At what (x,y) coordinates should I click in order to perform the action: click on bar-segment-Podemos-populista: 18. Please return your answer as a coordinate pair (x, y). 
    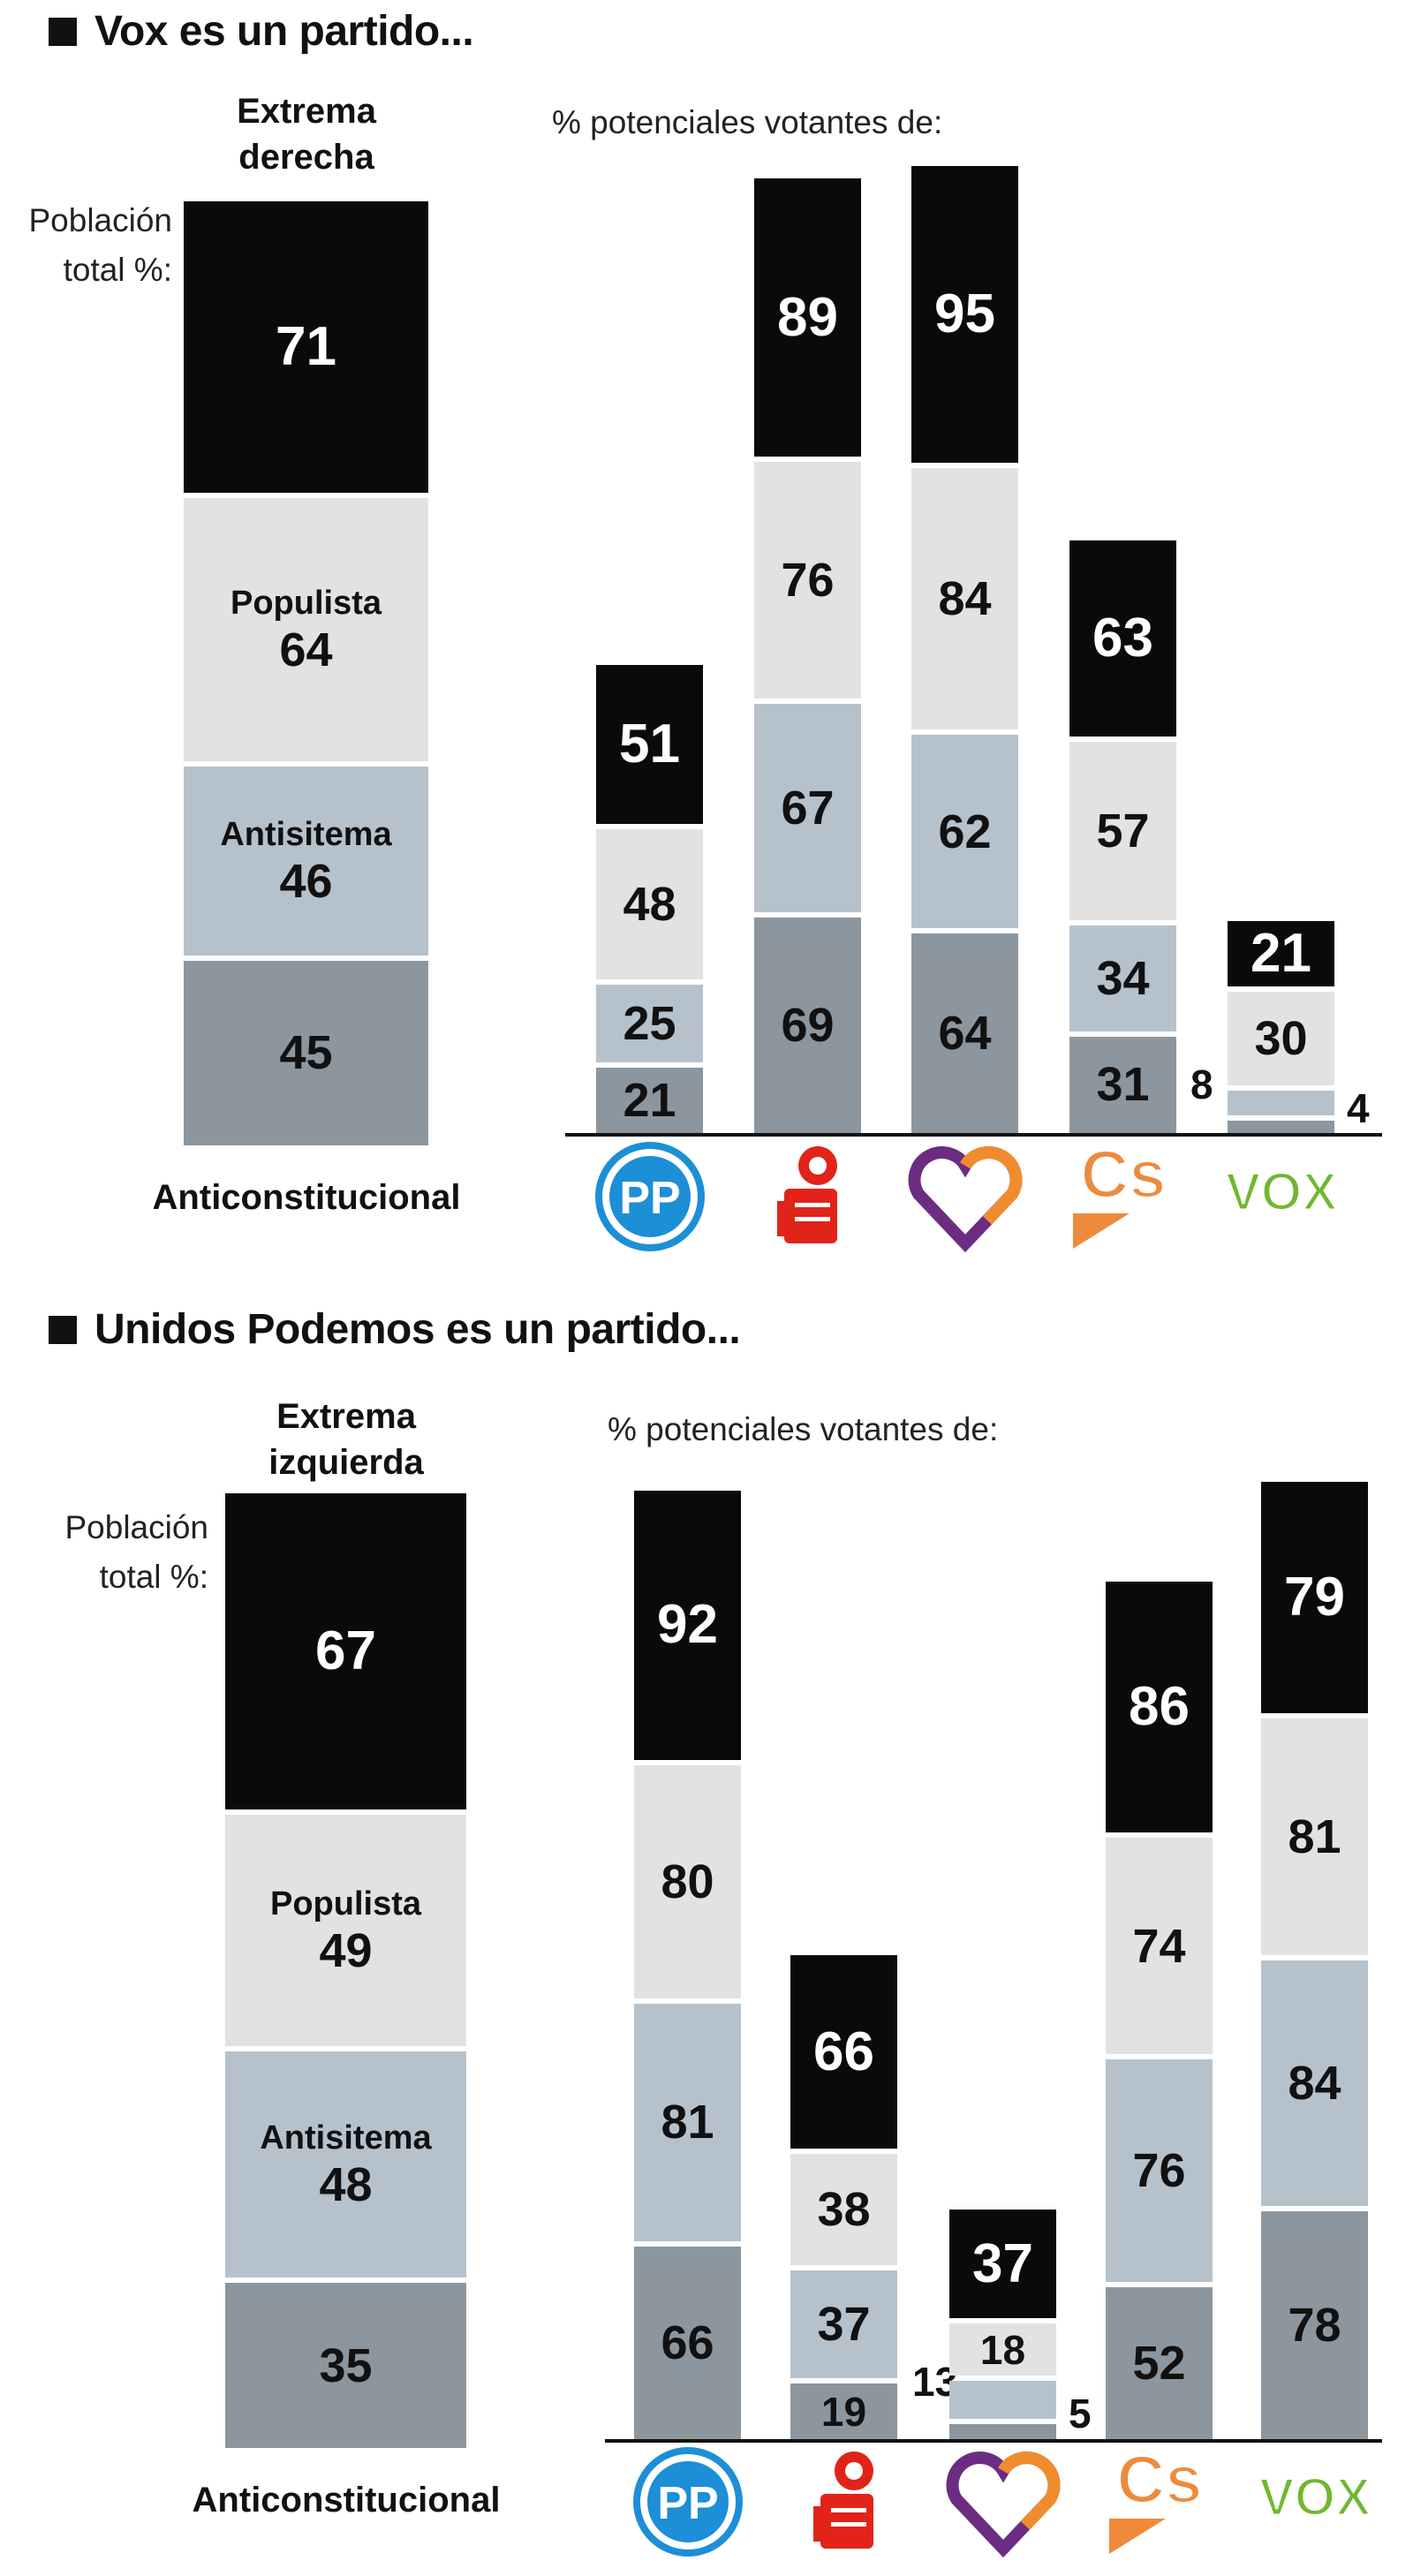
    Looking at the image, I should click on (1002, 2349).